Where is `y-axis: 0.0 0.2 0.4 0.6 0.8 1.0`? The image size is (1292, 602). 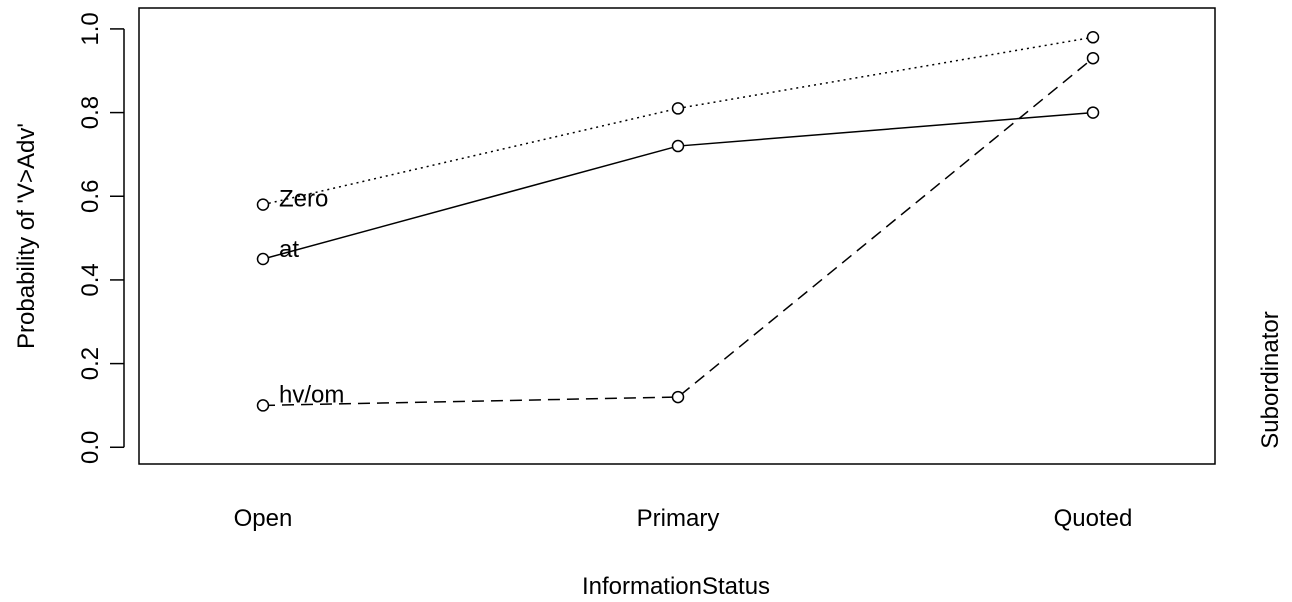 y-axis: 0.0 0.2 0.4 0.6 0.8 1.0 is located at coordinates (101, 238).